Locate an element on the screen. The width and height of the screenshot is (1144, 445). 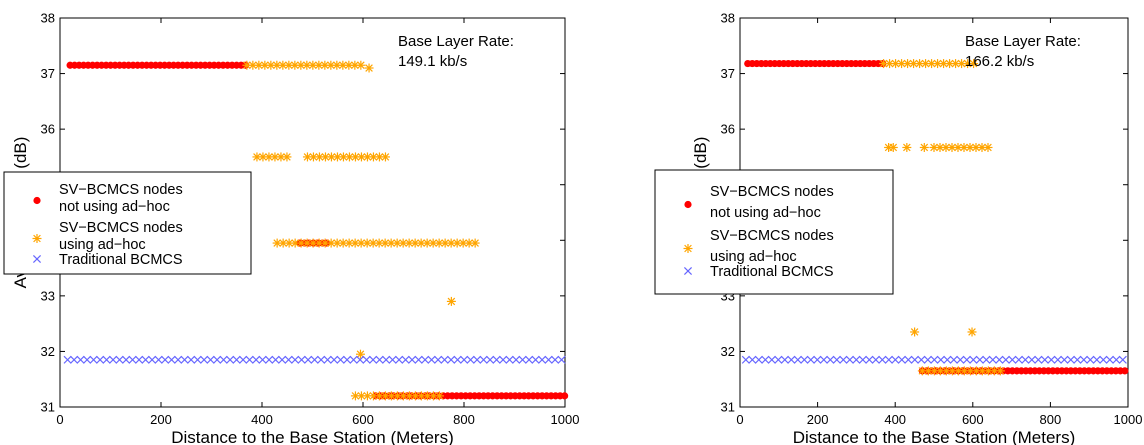
x-tick-label: 1000 is located at coordinates (565, 419).